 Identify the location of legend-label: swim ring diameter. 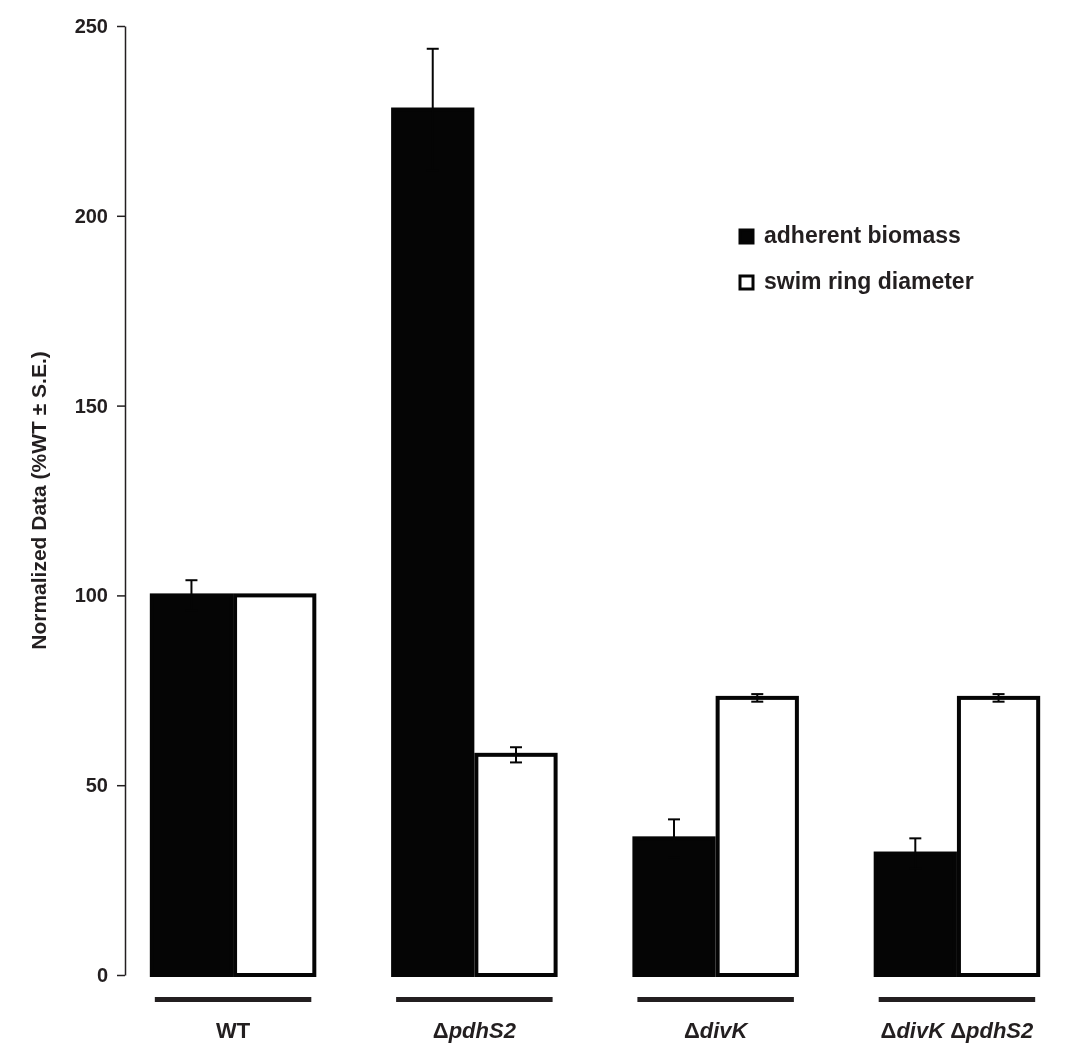
(869, 281).